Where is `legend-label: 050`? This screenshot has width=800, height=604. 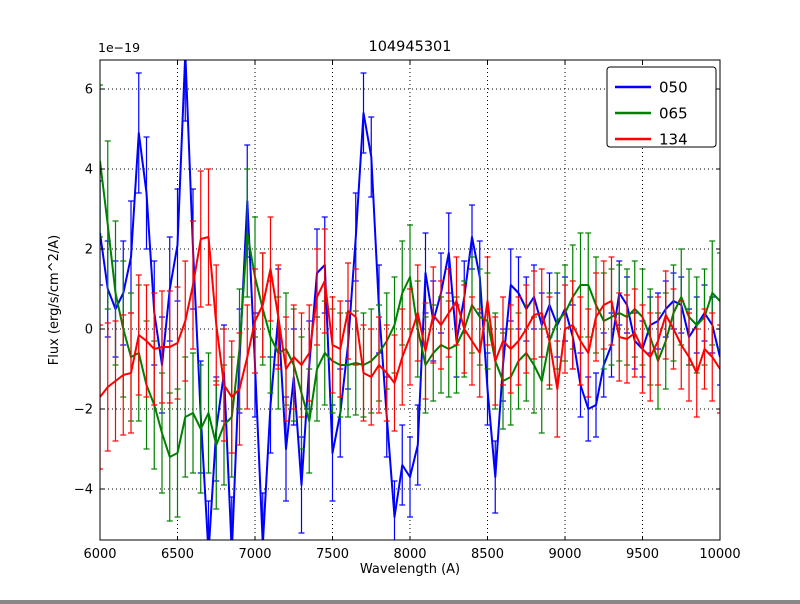
legend-label: 050 is located at coordinates (673, 88).